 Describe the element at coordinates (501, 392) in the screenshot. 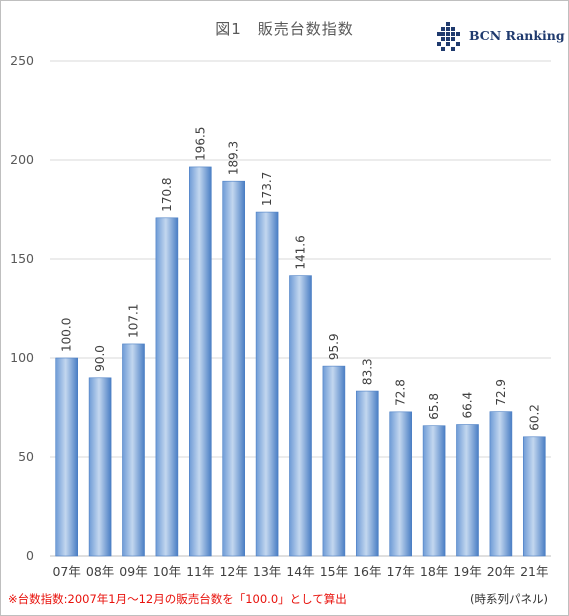

I see `data-label: 72.9` at that location.